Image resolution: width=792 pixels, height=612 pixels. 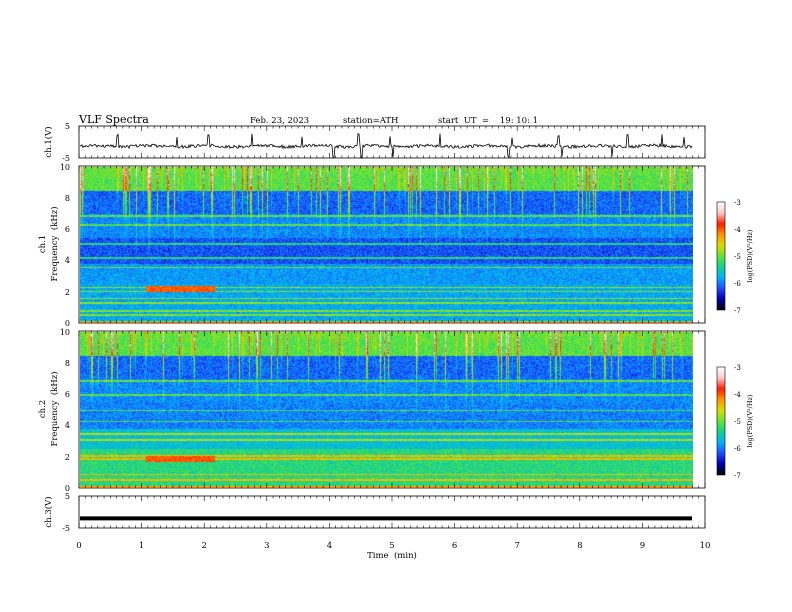 I want to click on ch2-cbar-tick: -5, so click(x=737, y=422).